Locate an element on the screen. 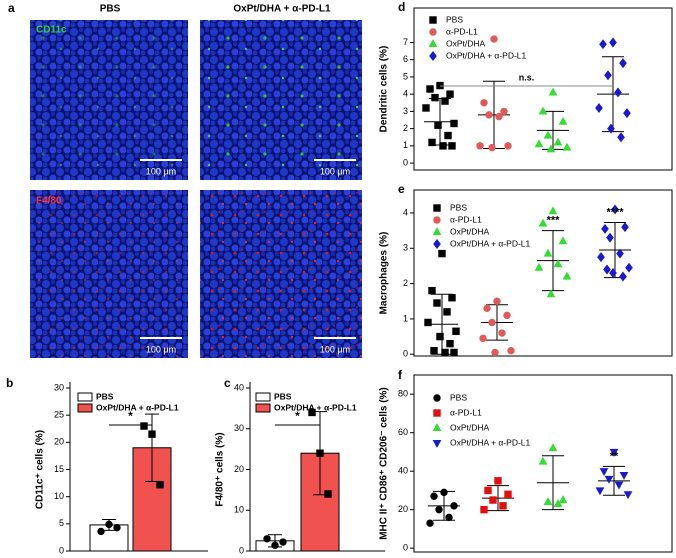  panel-label: b is located at coordinates (9, 383).